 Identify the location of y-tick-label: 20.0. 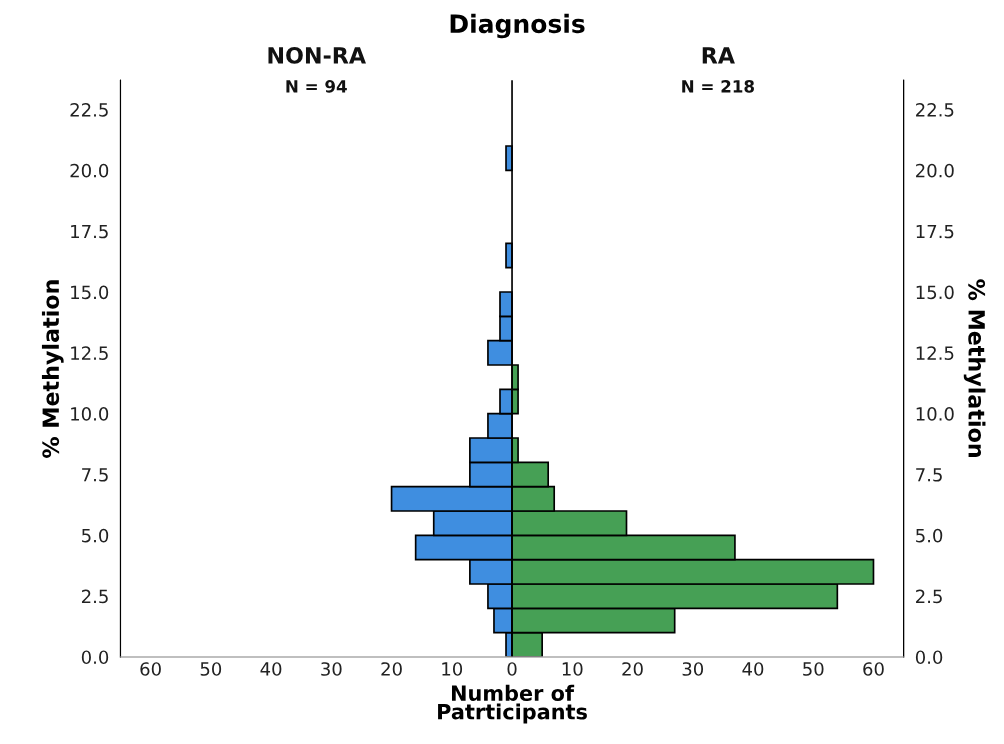
(89, 170).